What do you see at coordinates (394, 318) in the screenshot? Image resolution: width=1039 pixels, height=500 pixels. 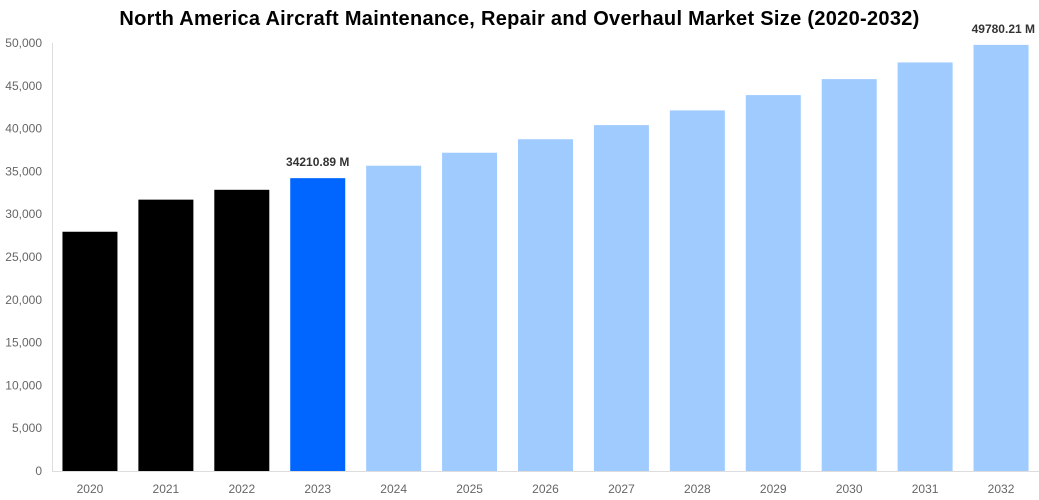 I see `bar-2024` at bounding box center [394, 318].